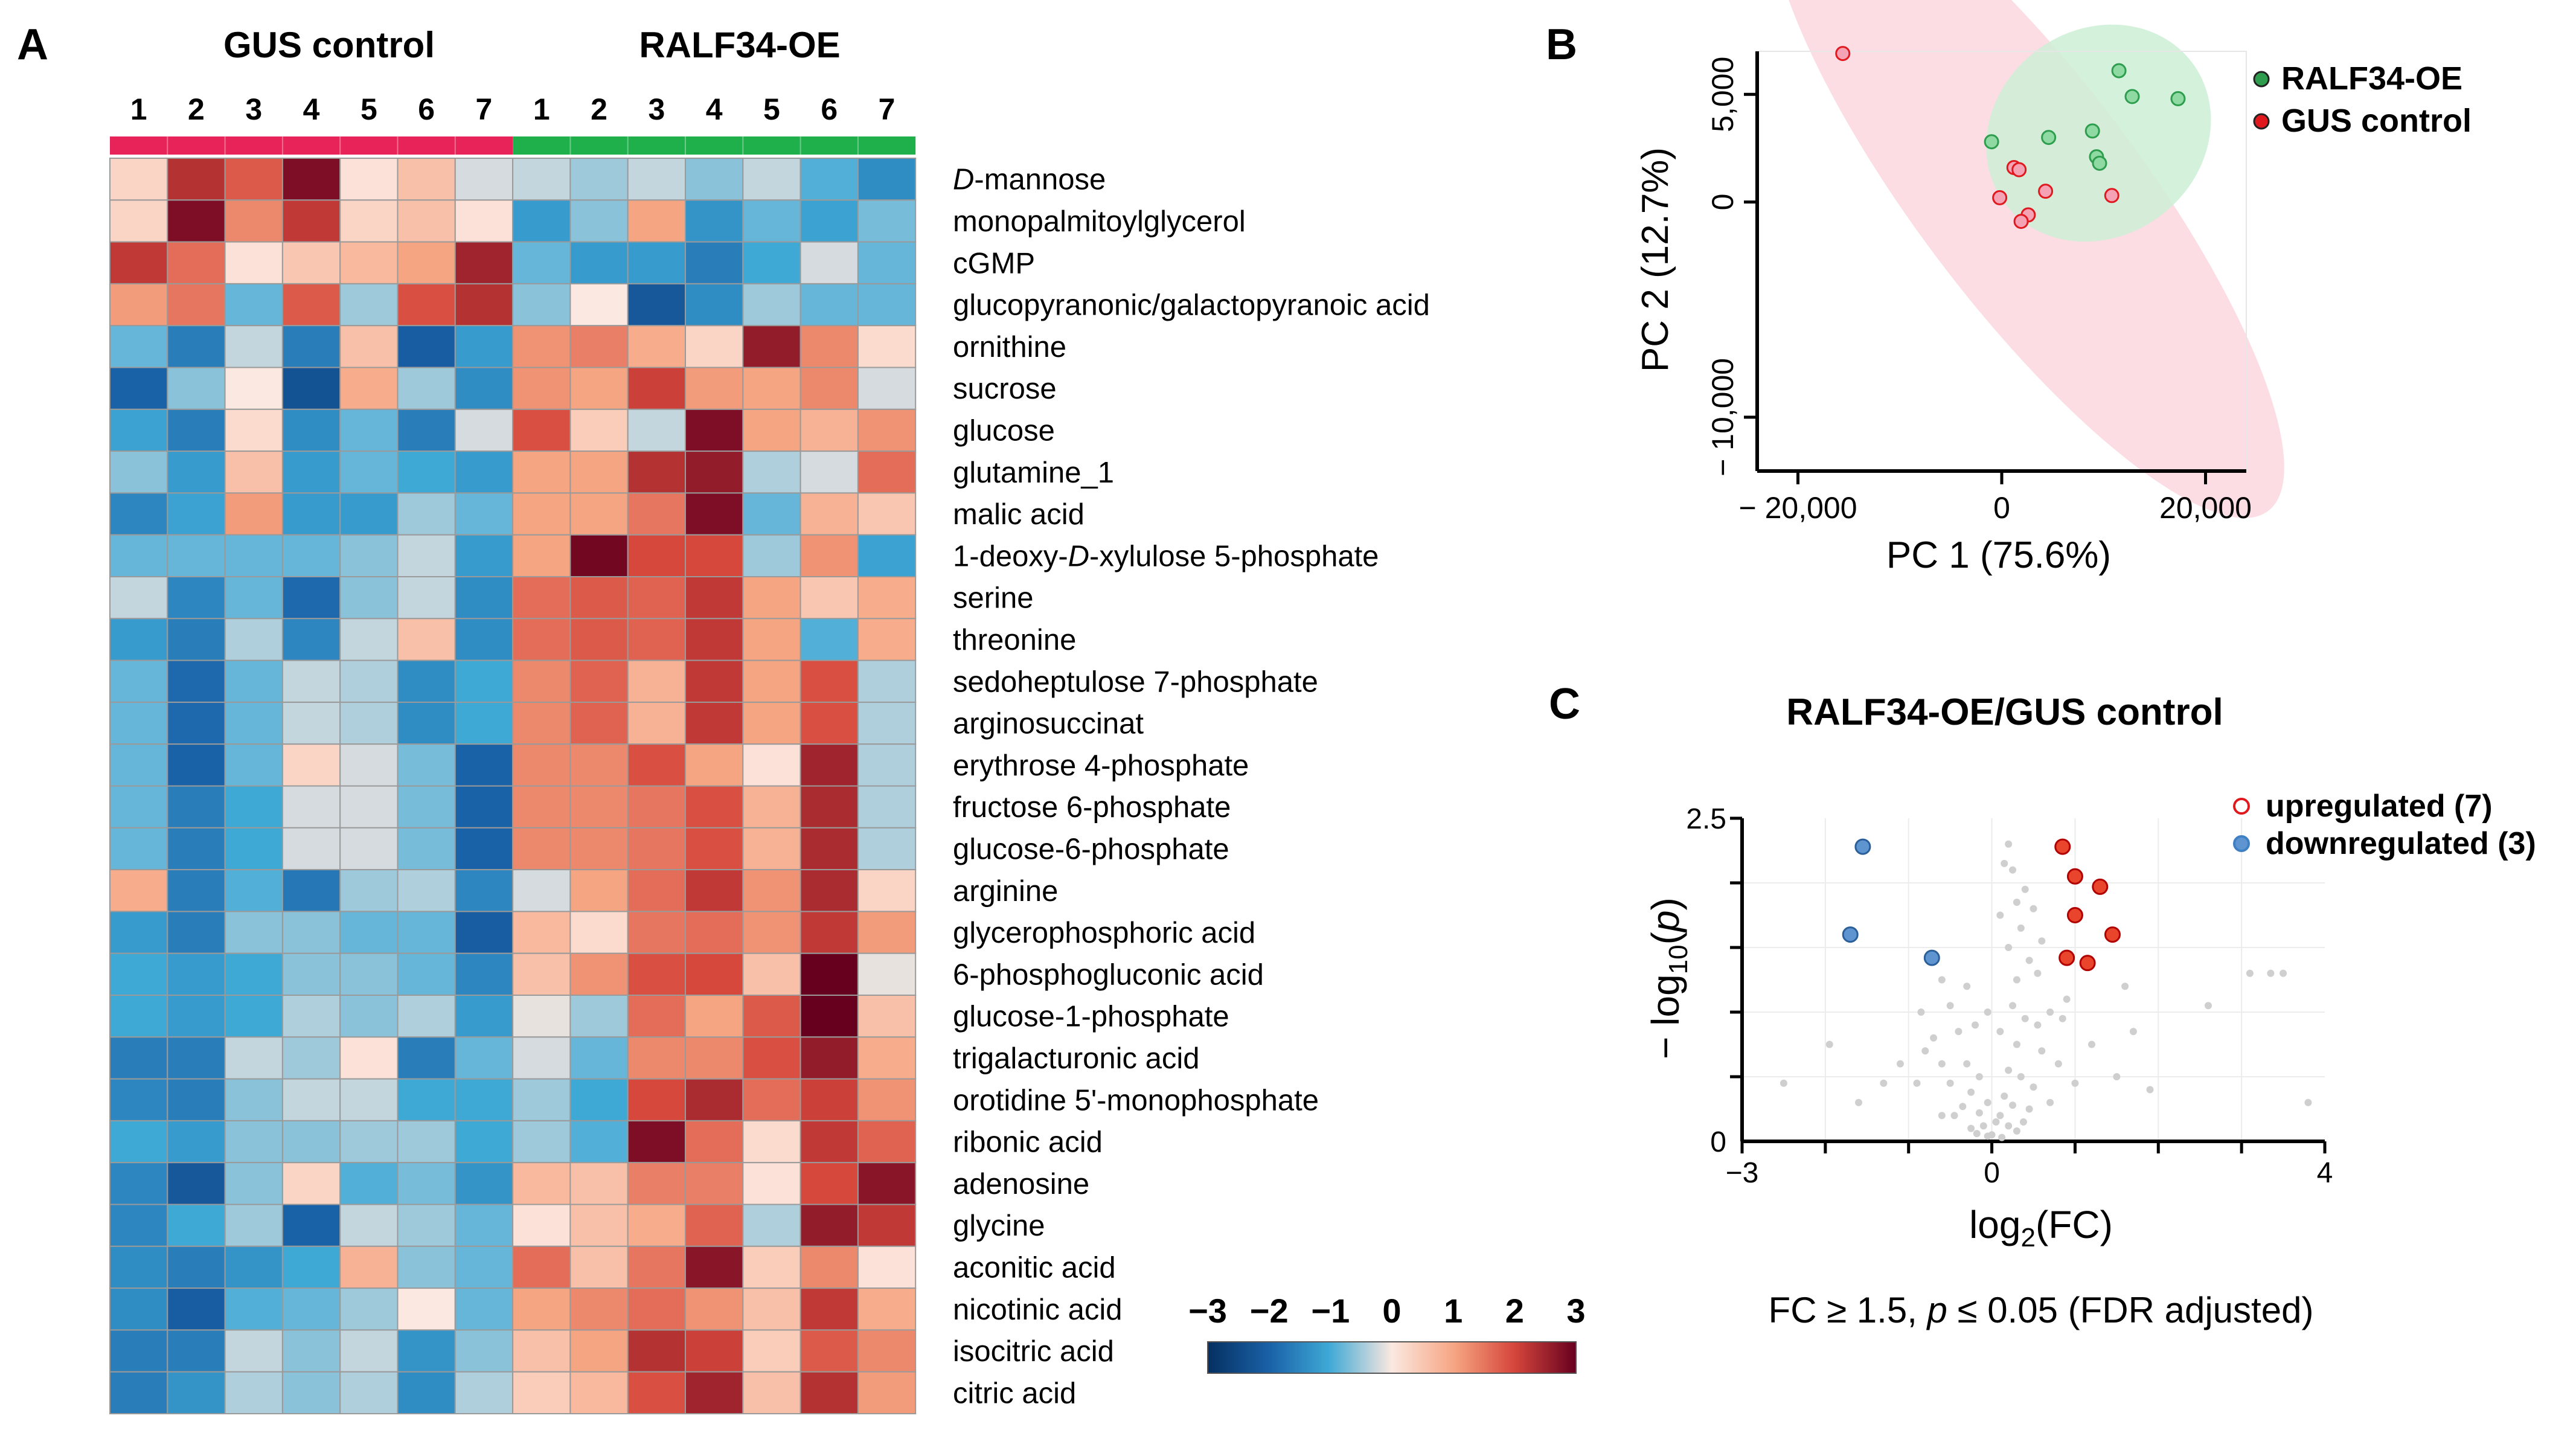  Describe the element at coordinates (2401, 843) in the screenshot. I see `volcano-legend-label: downregulated (3)` at that location.